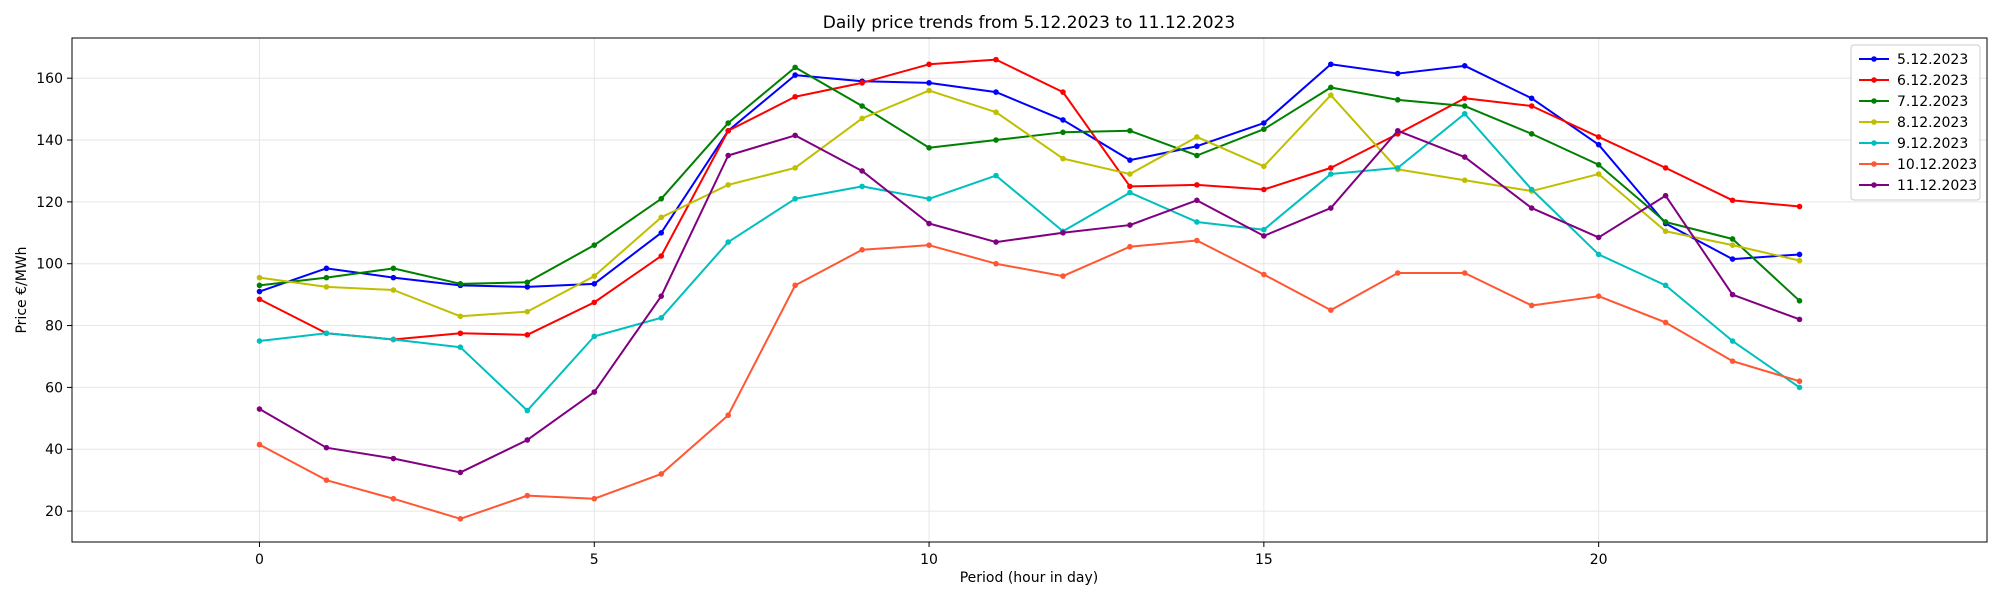  What do you see at coordinates (1264, 560) in the screenshot?
I see `x-tick-label: 15` at bounding box center [1264, 560].